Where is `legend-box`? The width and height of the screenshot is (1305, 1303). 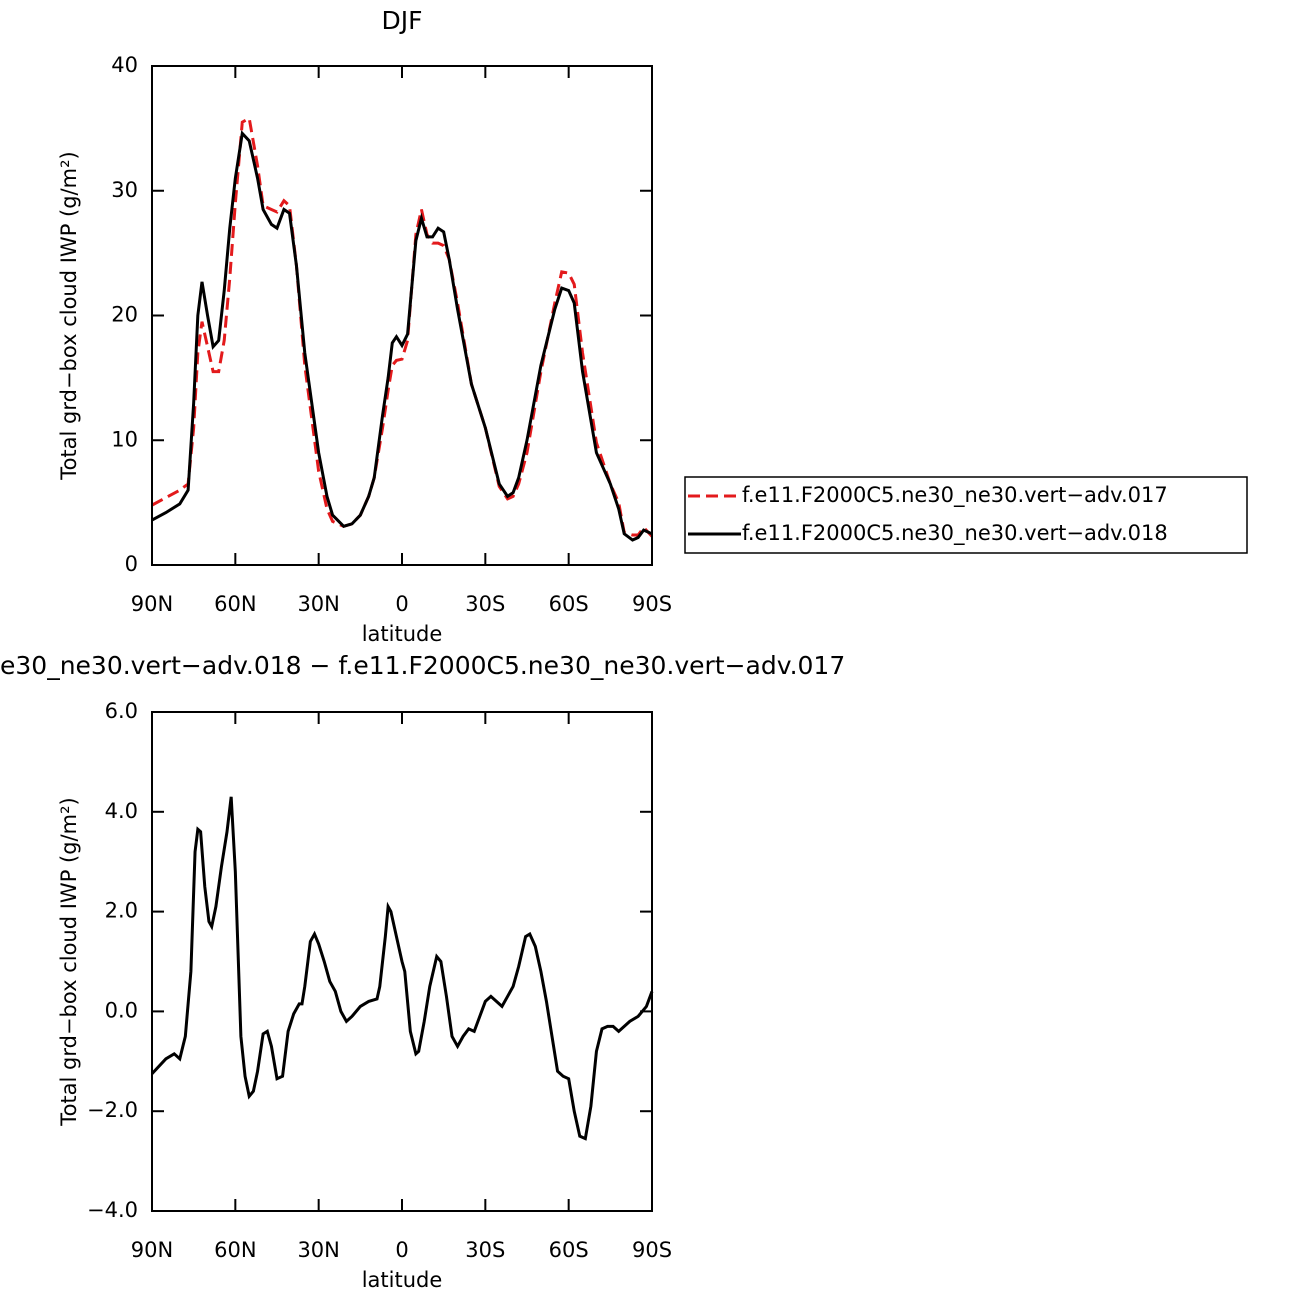 legend-box is located at coordinates (966, 515).